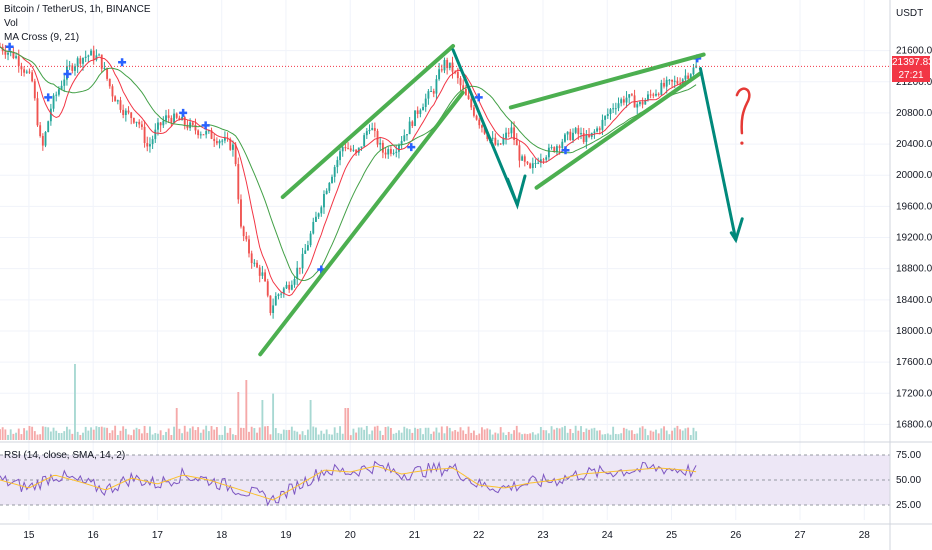 The height and width of the screenshot is (550, 932). I want to click on y-tick-label: 19600.00, so click(914, 206).